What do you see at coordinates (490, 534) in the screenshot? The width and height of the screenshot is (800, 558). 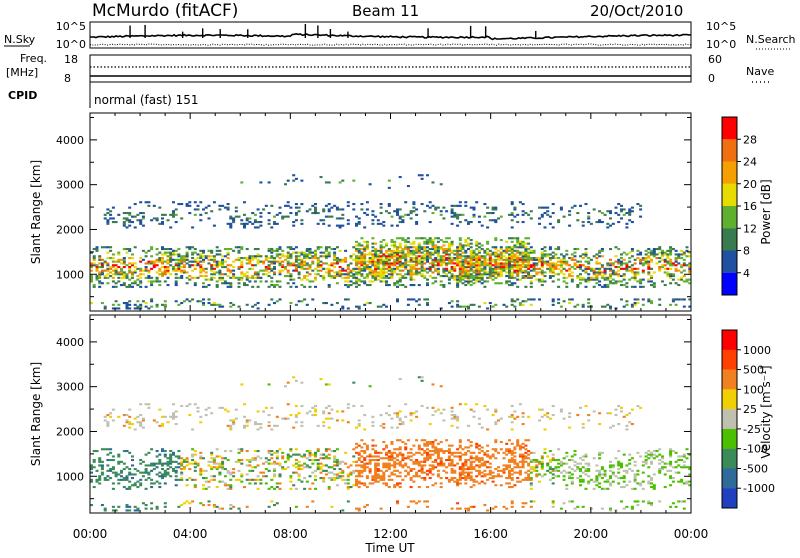 I see `x-tick-label: 16:00` at bounding box center [490, 534].